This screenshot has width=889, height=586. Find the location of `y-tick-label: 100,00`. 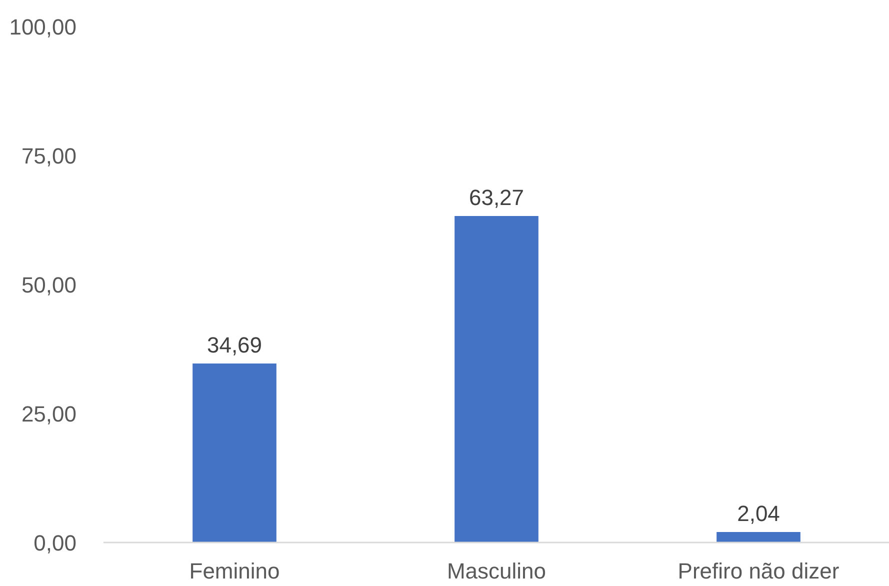

y-tick-label: 100,00 is located at coordinates (43, 27).